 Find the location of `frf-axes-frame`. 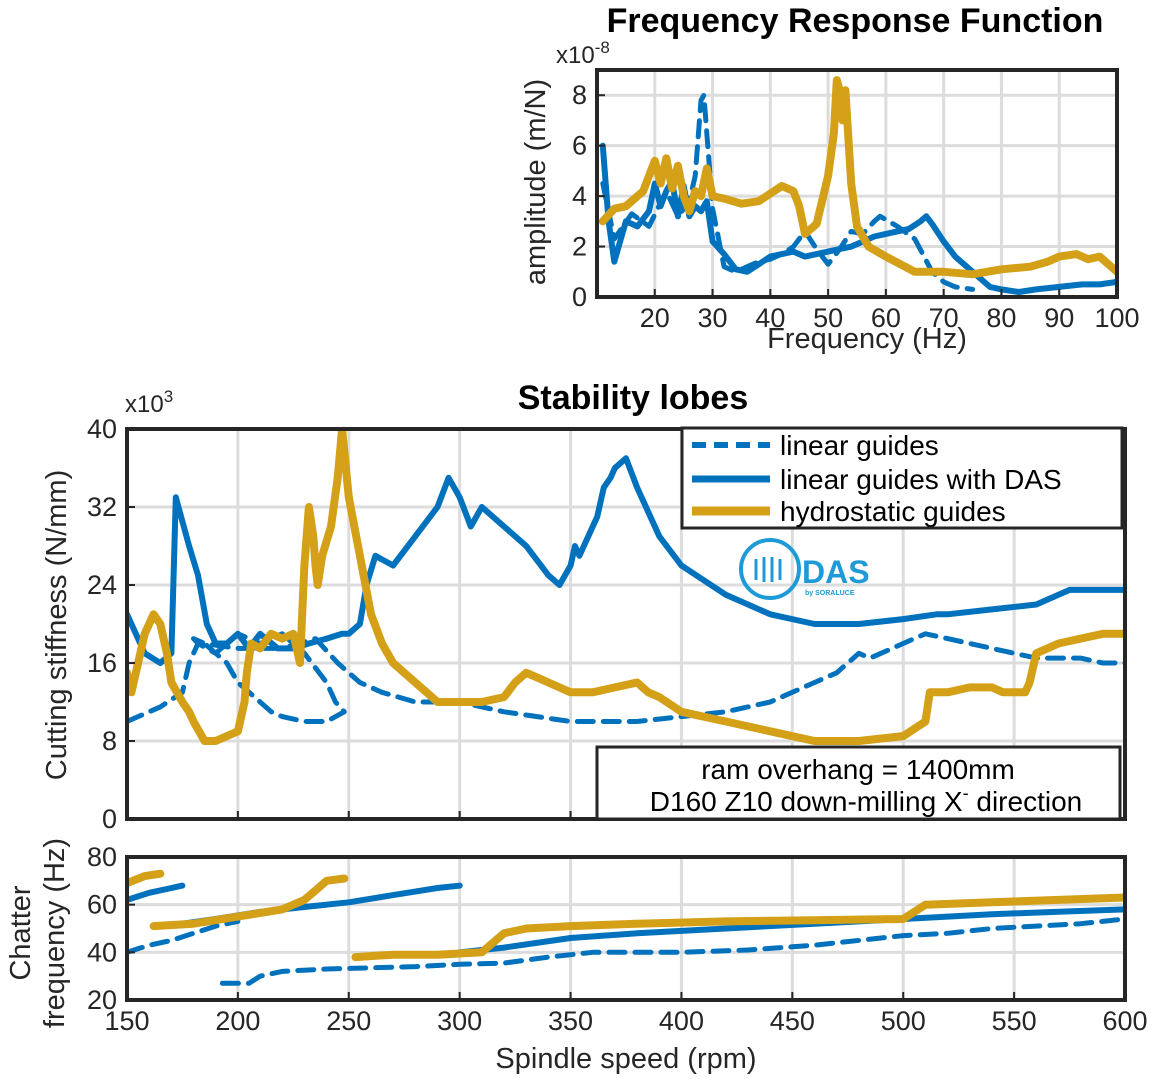

frf-axes-frame is located at coordinates (857, 183).